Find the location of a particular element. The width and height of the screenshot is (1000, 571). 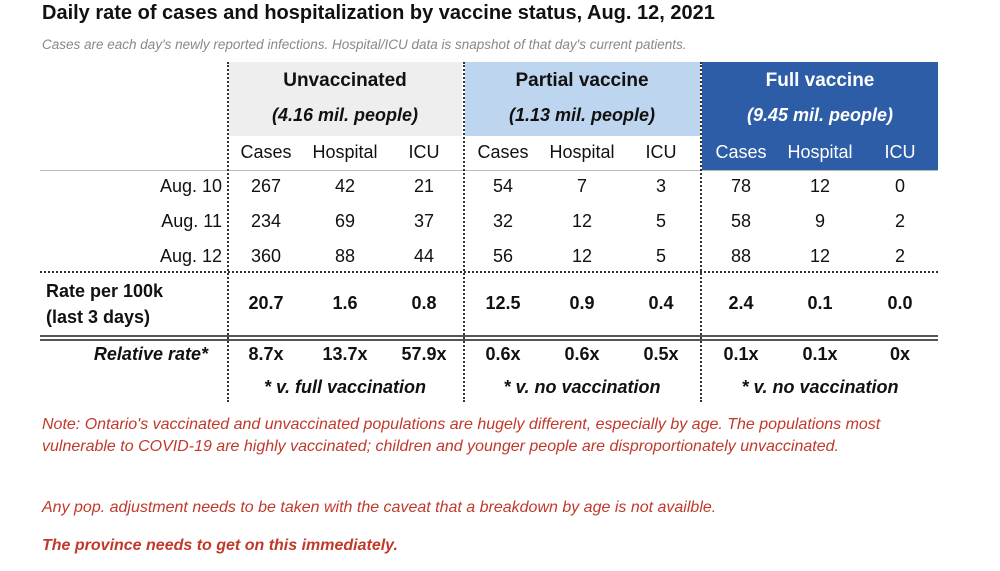

row-label: Aug. 12 is located at coordinates (190, 256).